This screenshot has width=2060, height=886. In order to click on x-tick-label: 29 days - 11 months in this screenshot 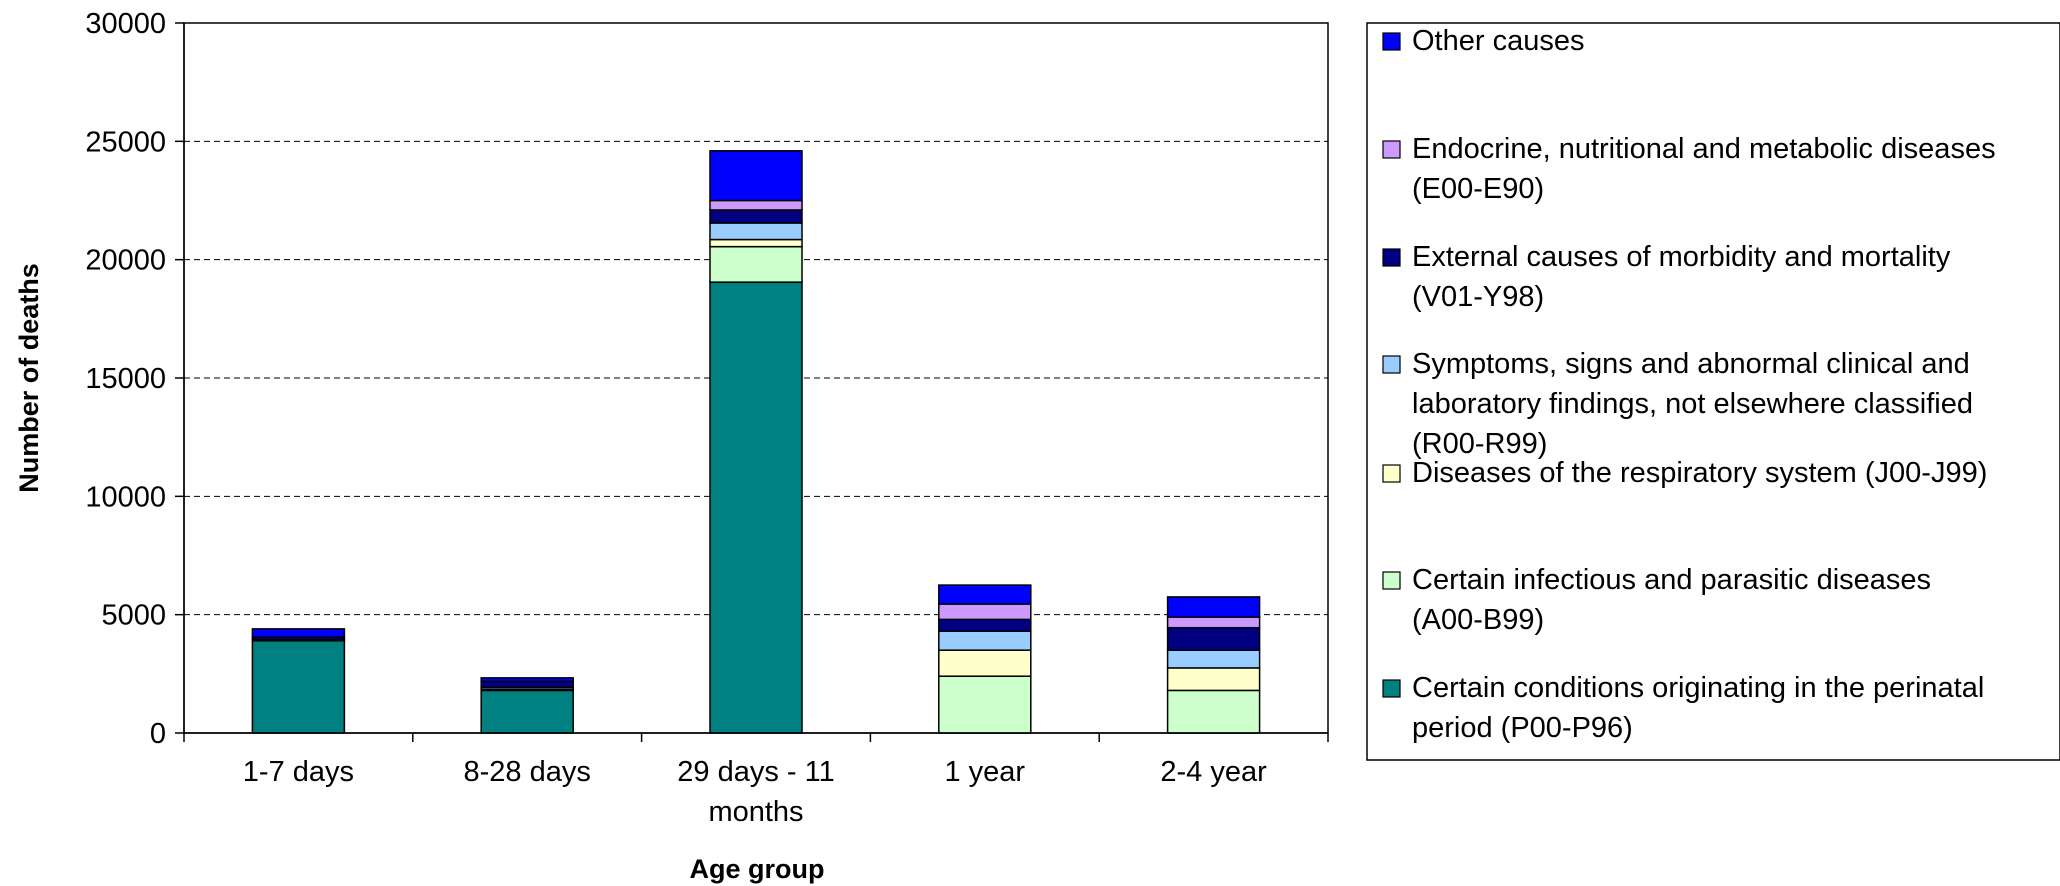, I will do `click(755, 792)`.